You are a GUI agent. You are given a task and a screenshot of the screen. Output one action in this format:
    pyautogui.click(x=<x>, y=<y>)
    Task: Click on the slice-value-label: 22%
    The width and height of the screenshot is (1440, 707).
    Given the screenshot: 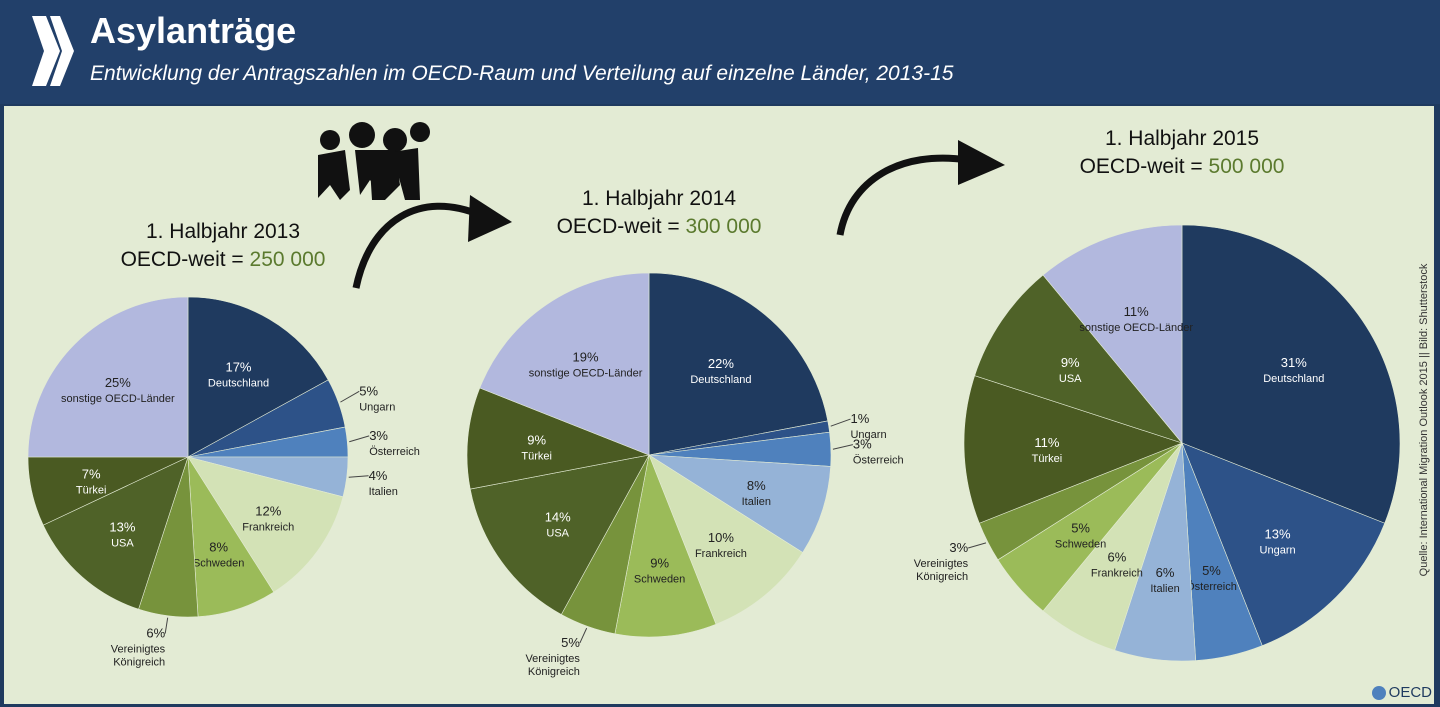 What is the action you would take?
    pyautogui.click(x=721, y=363)
    